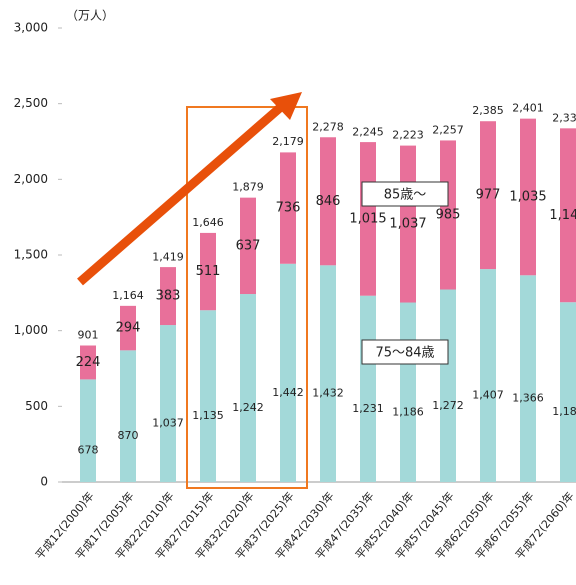 The height and width of the screenshot is (585, 576). What do you see at coordinates (448, 405) in the screenshot?
I see `segment-label: 1,272` at bounding box center [448, 405].